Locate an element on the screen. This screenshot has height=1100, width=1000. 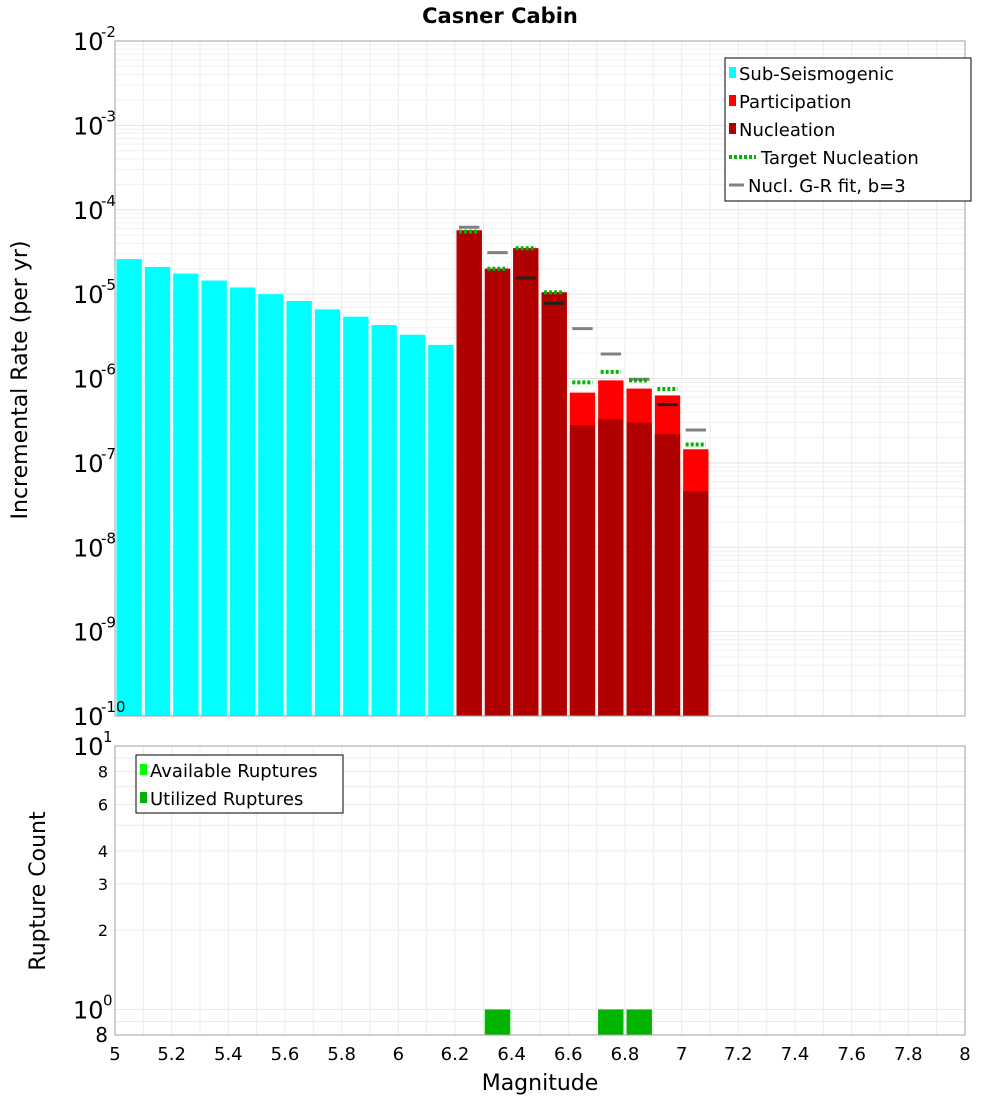
x-ticks: 5 5.2 5.4 5.6 5.8 6 6.2 6.4 6.6 6.8 7 7.2 7.4 7.6 7.8 8 is located at coordinates (539, 1054).